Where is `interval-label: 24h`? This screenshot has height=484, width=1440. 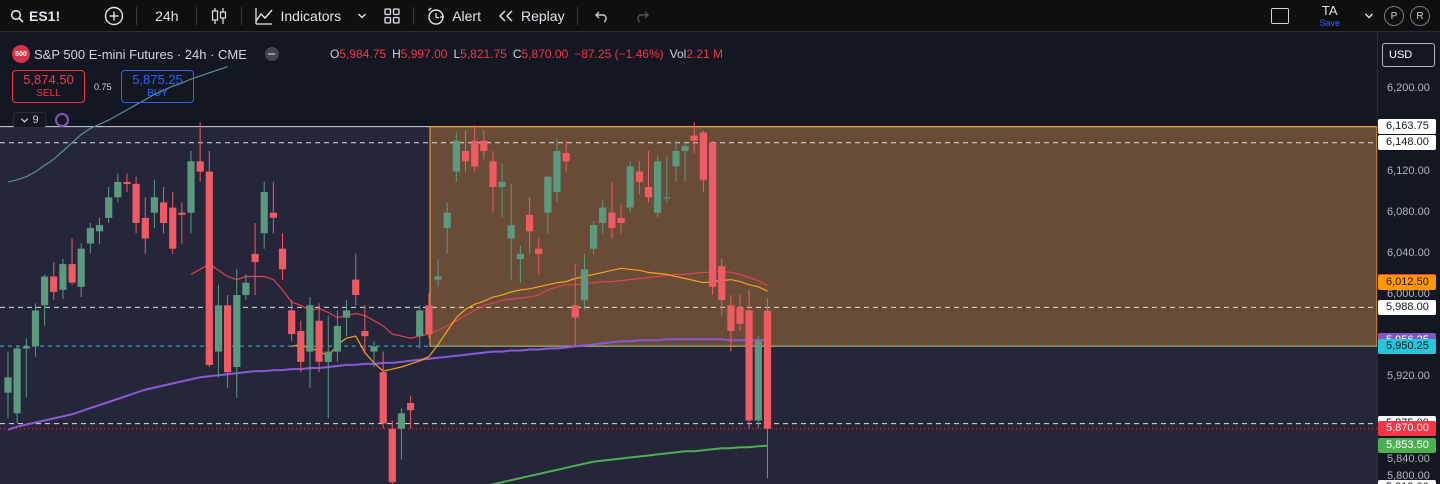
interval-label: 24h is located at coordinates (167, 15).